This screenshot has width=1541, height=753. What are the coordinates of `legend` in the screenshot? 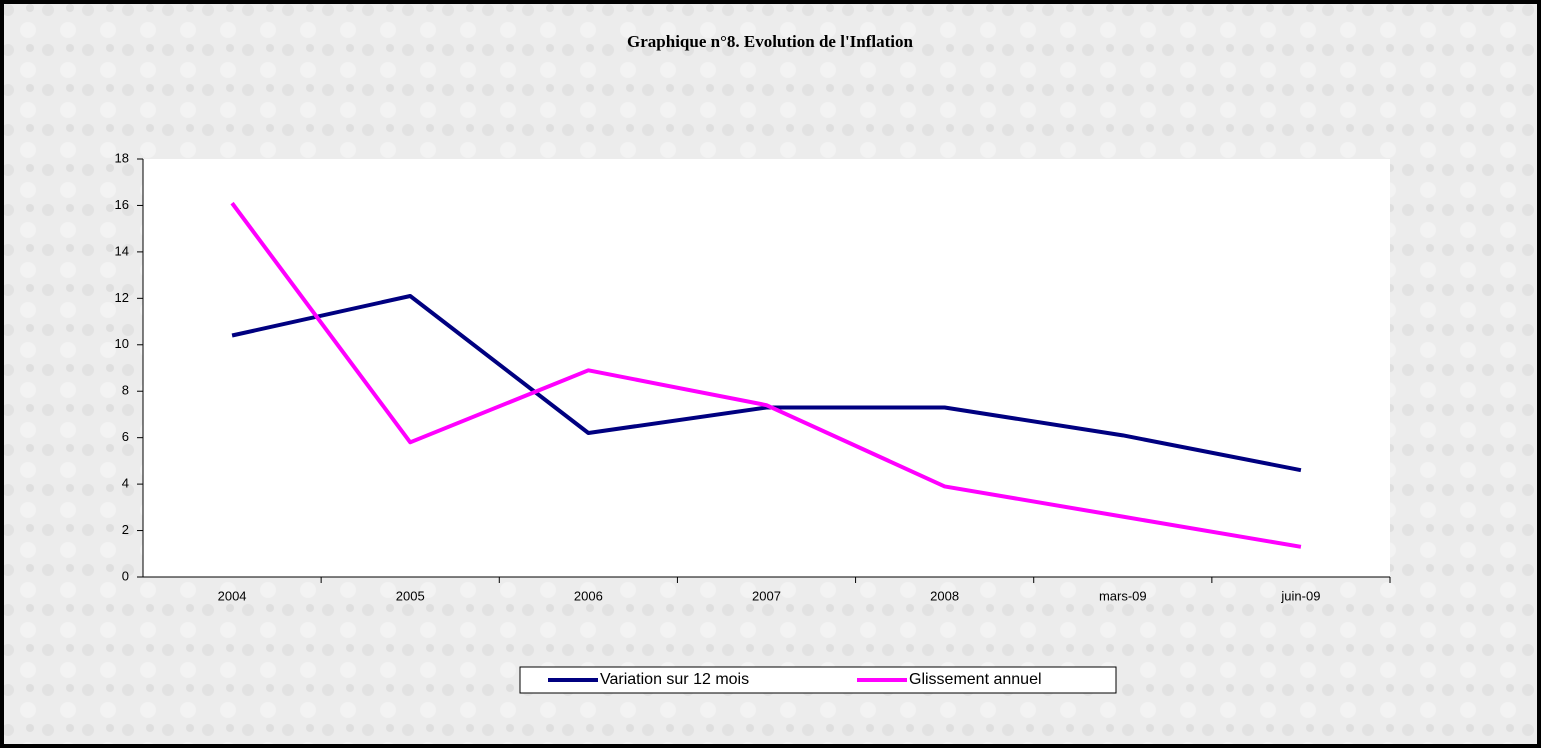 It's located at (818, 680).